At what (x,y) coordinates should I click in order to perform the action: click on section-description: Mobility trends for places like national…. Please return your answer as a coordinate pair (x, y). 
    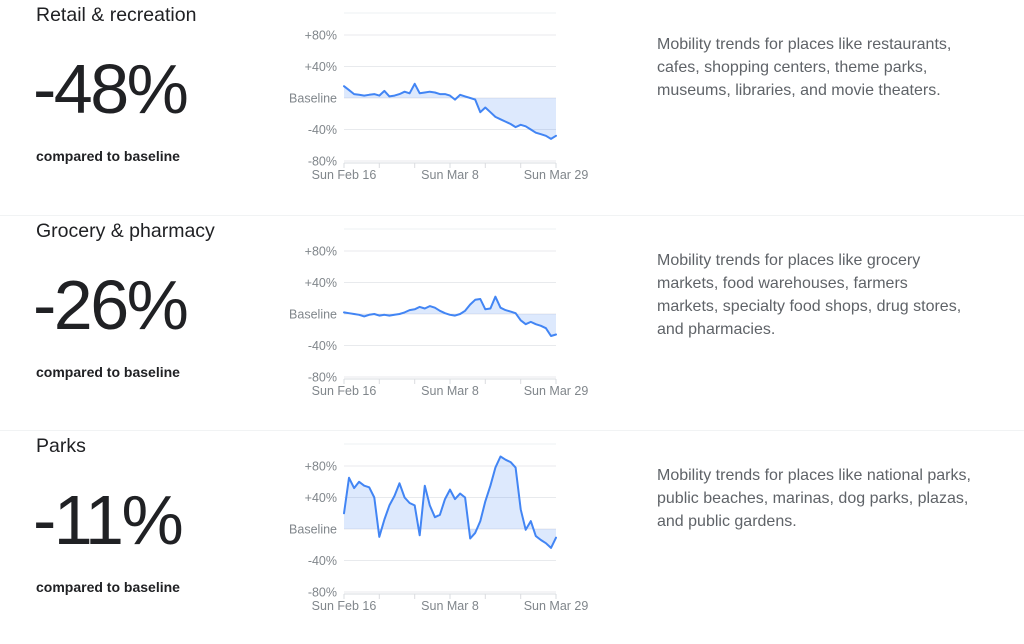
    Looking at the image, I should click on (814, 498).